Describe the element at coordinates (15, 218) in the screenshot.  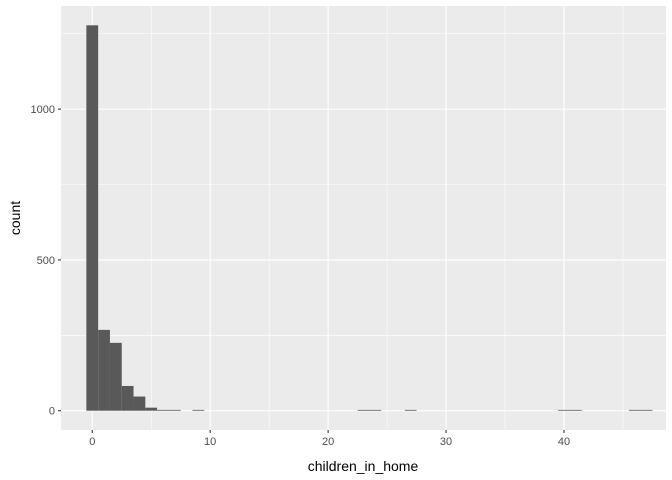
I see `y-axis-title: count` at that location.